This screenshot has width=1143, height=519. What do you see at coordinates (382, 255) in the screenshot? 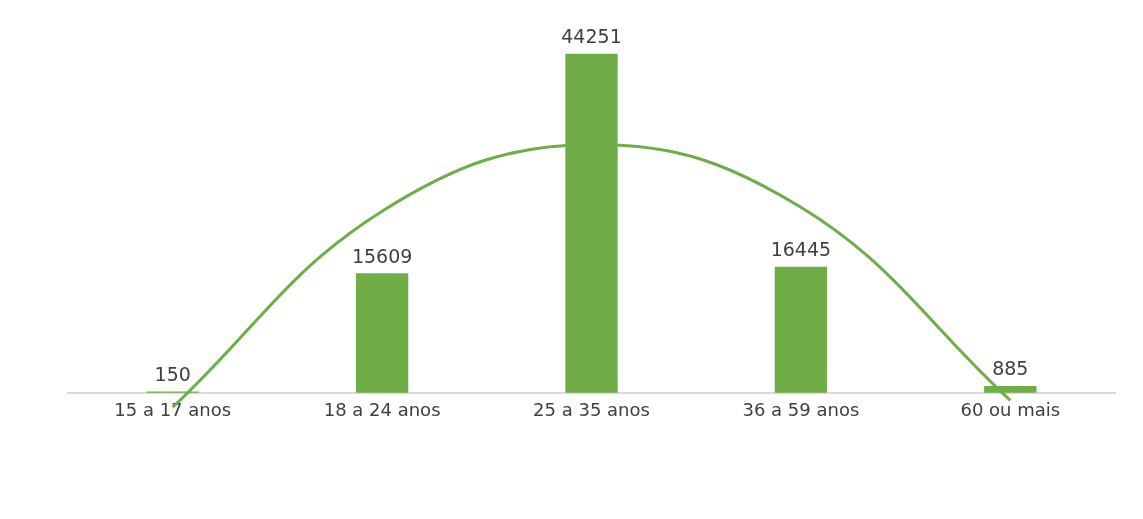
I see `data-label: 15609` at bounding box center [382, 255].